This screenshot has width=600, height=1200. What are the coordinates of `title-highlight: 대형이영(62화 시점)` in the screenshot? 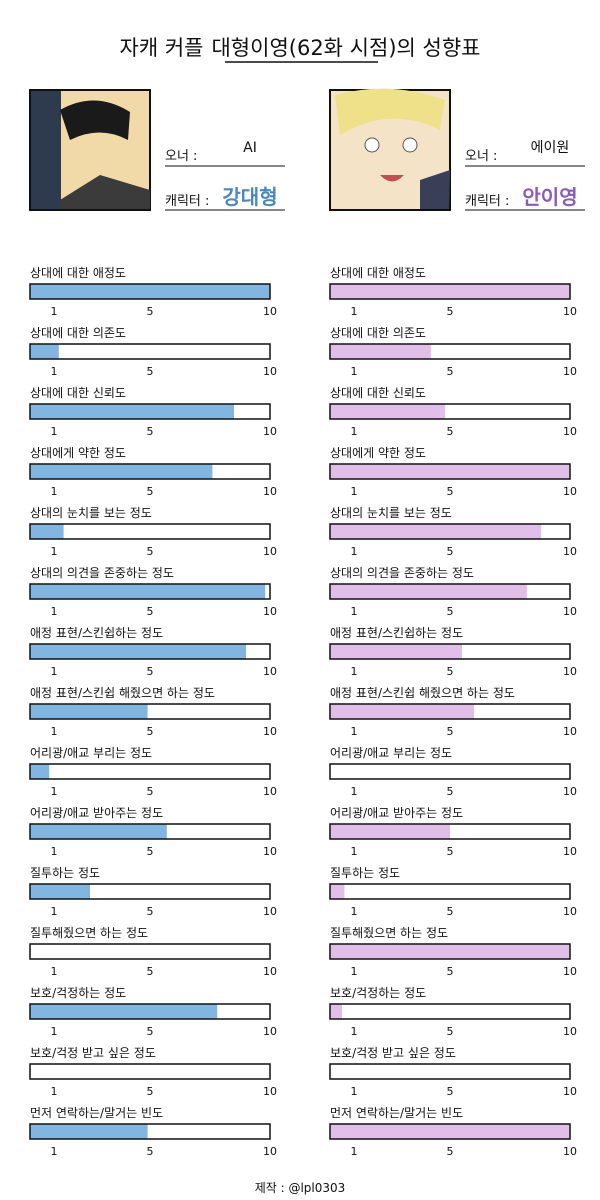 It's located at (303, 48).